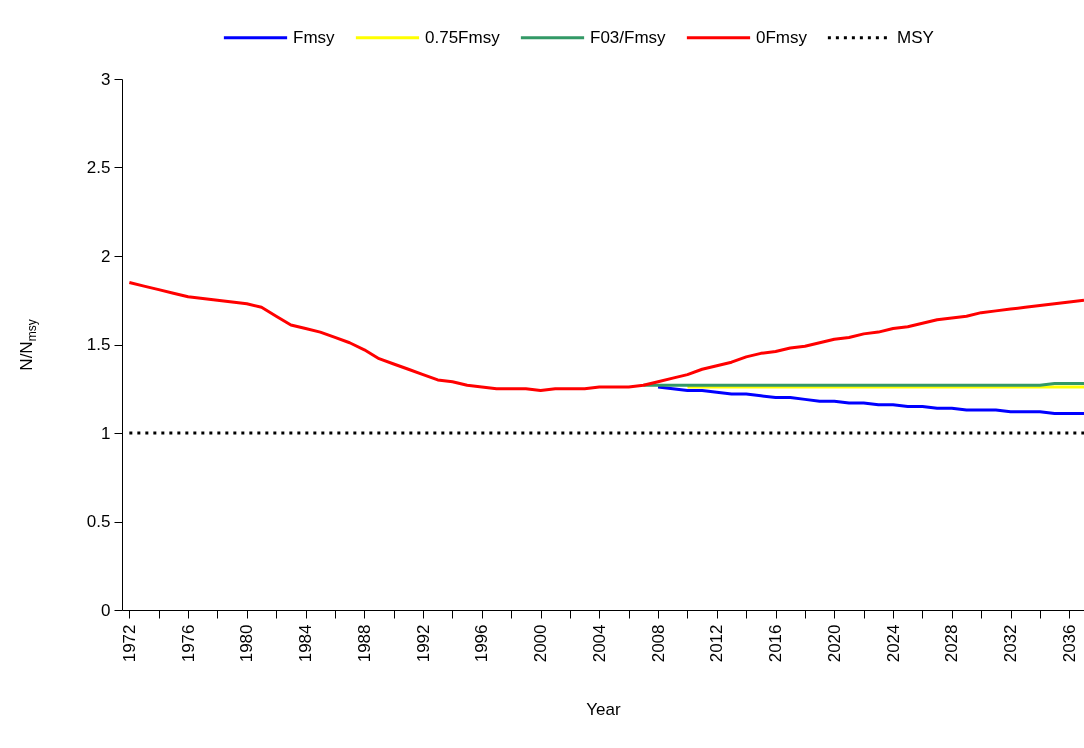 This screenshot has width=1084, height=748. I want to click on y-tick-label: 1, so click(106, 433).